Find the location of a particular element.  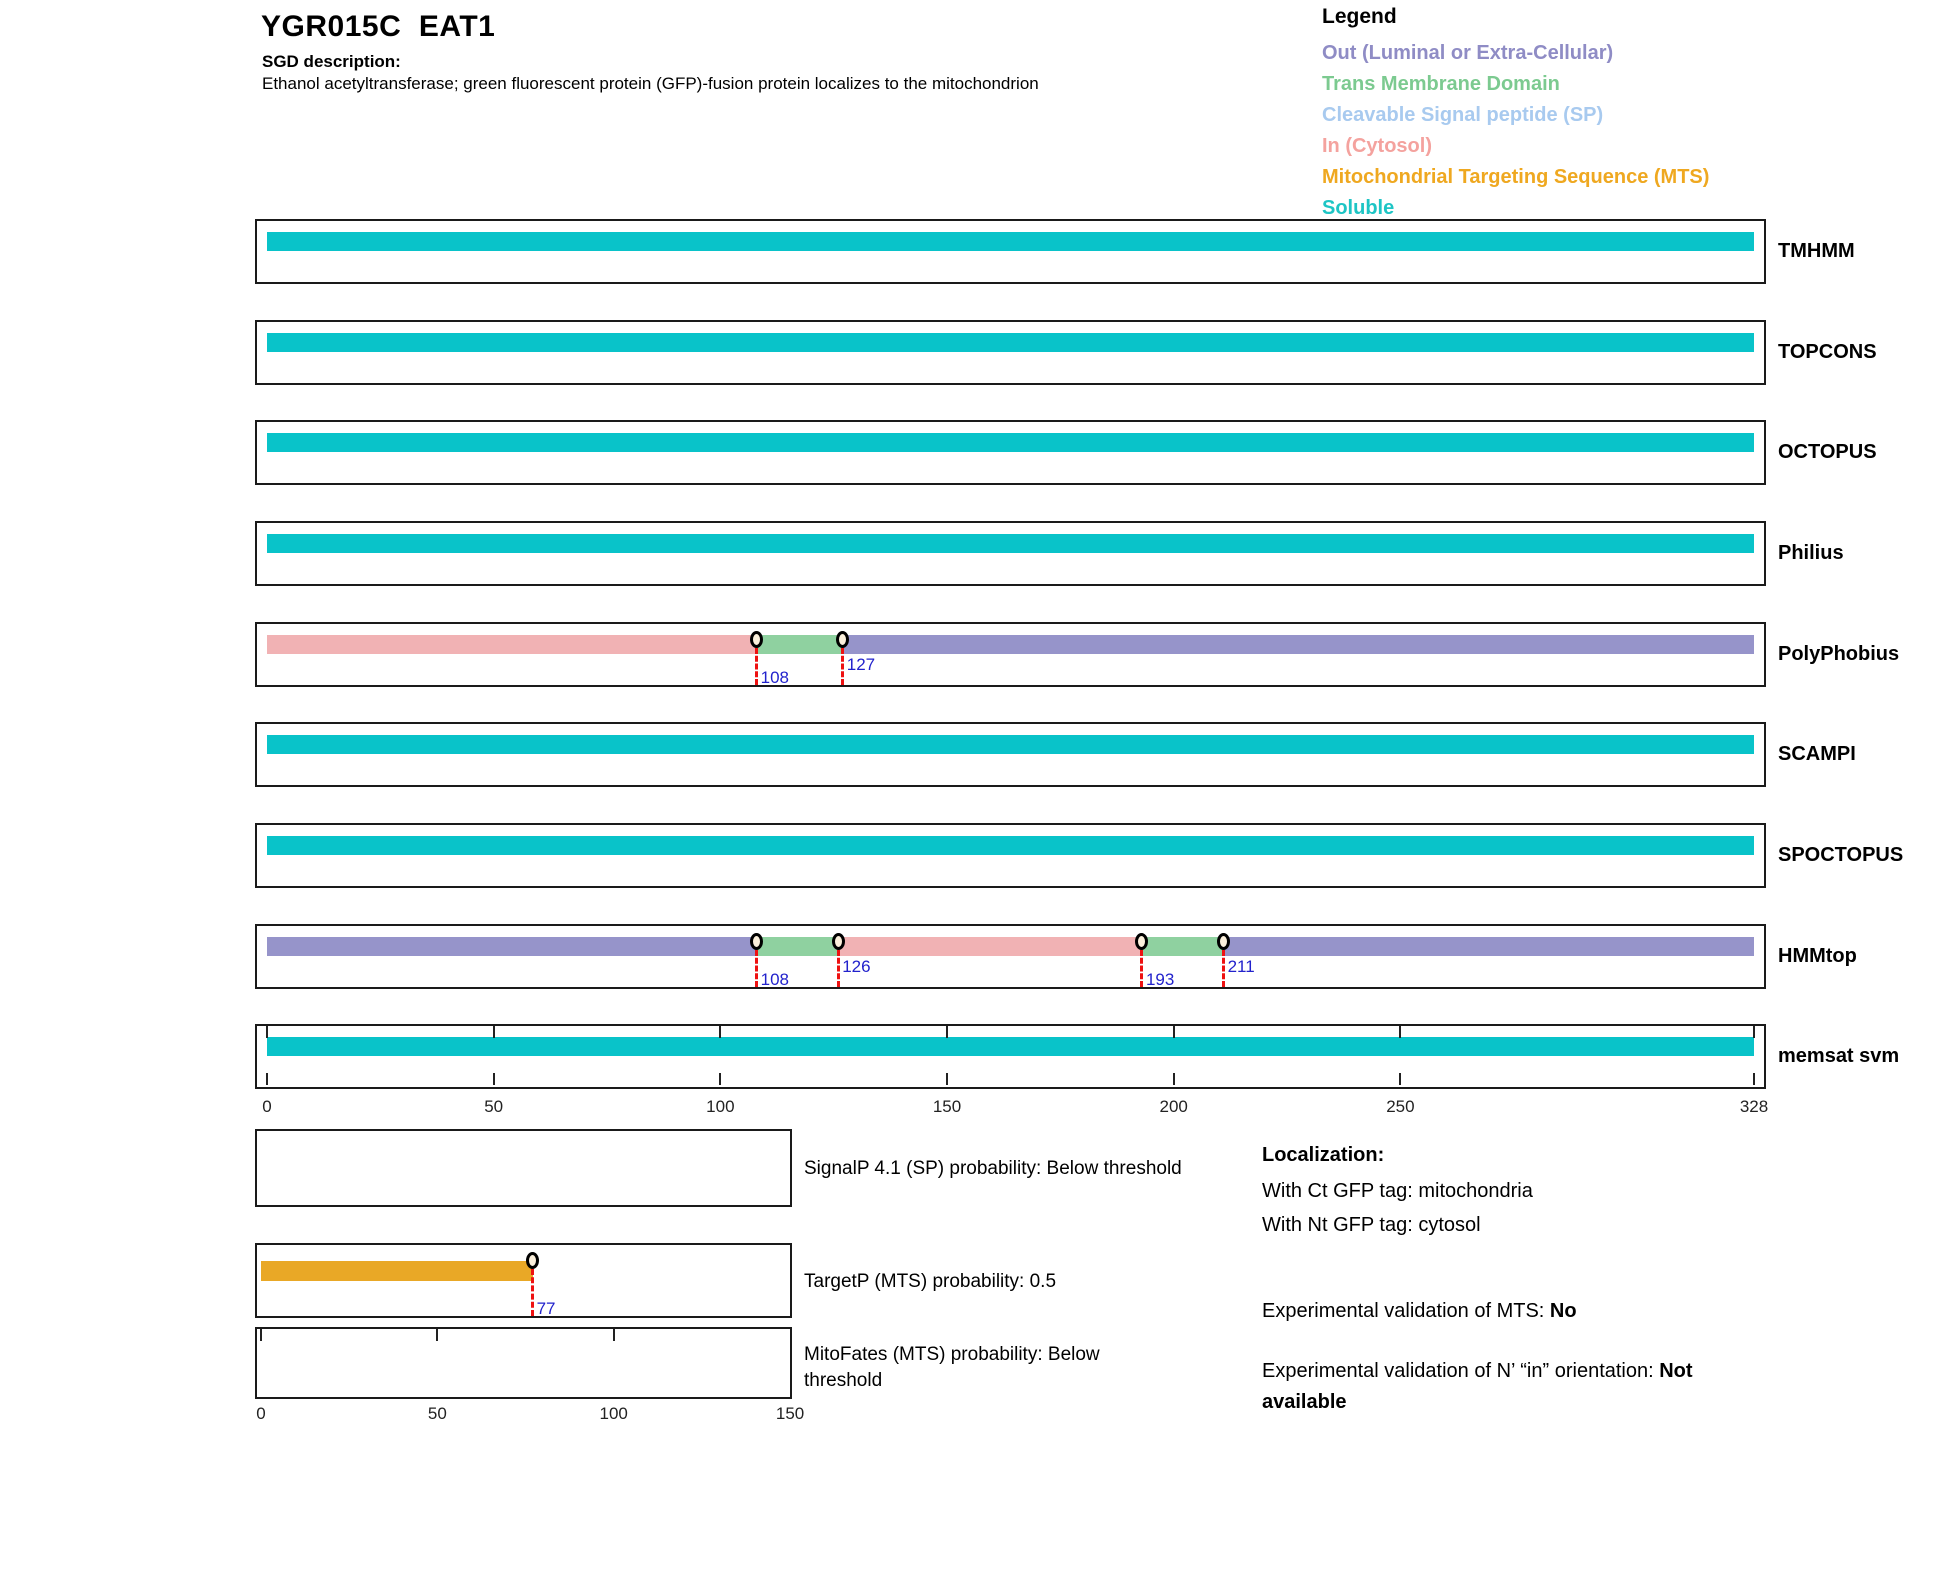

track-box-polyphobius is located at coordinates (1010, 654).